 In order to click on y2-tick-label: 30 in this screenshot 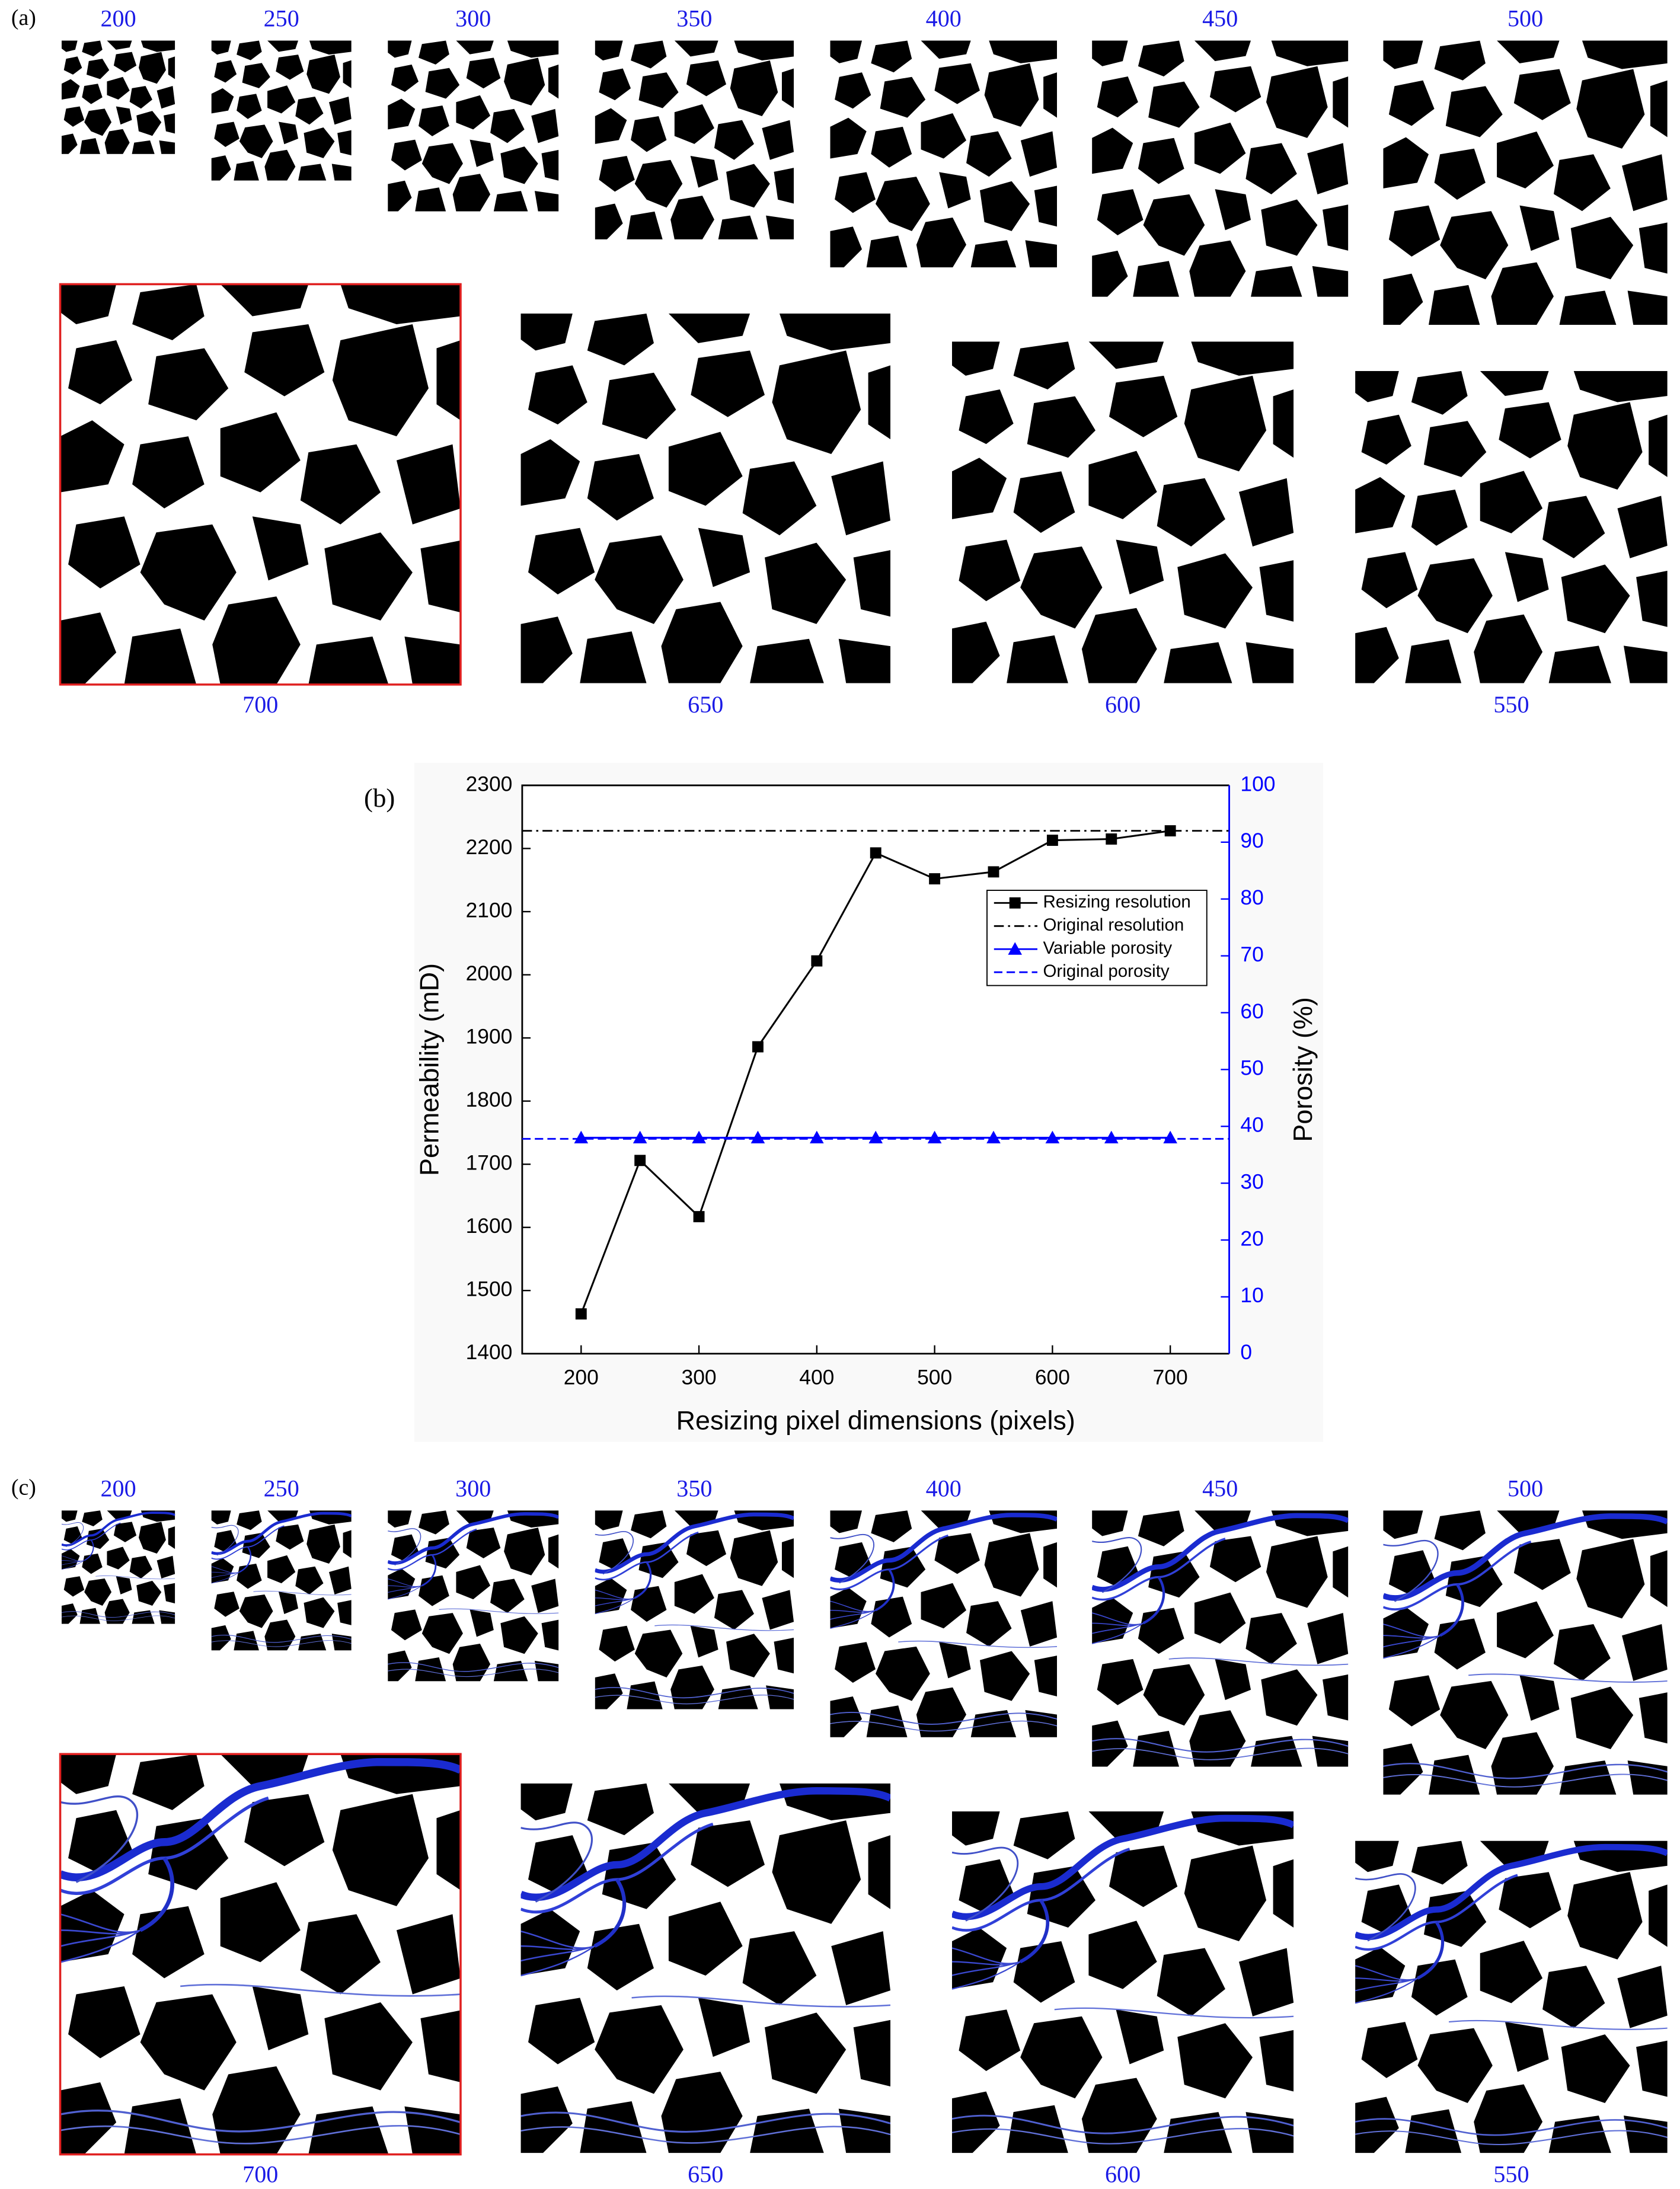, I will do `click(1251, 1181)`.